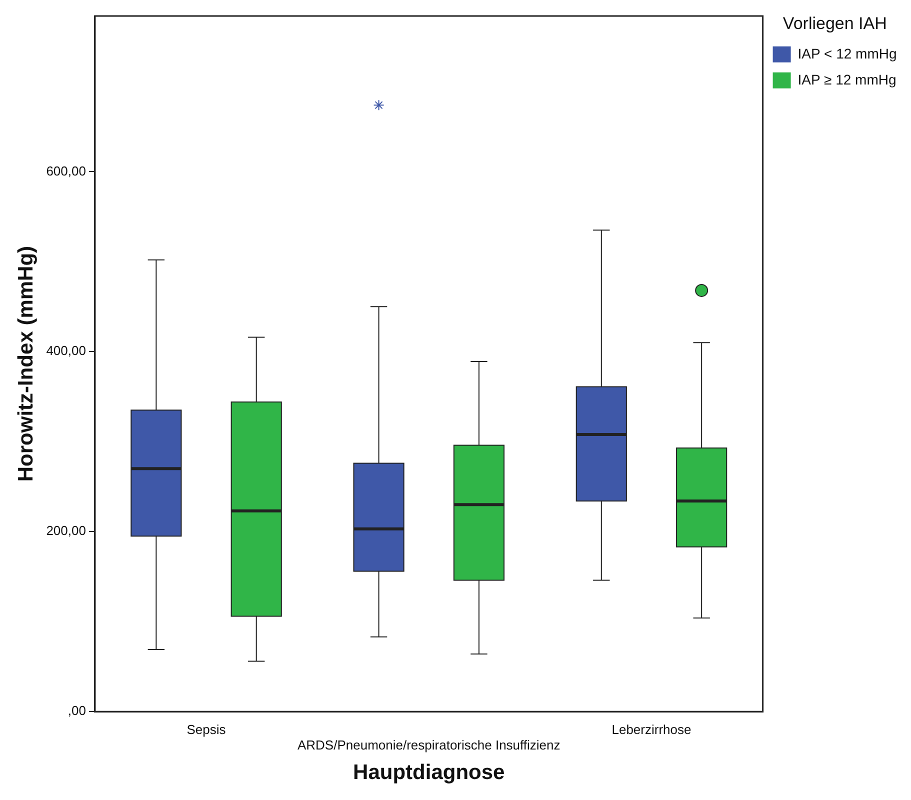  I want to click on x-tick-label: Leberzirrhose, so click(652, 729).